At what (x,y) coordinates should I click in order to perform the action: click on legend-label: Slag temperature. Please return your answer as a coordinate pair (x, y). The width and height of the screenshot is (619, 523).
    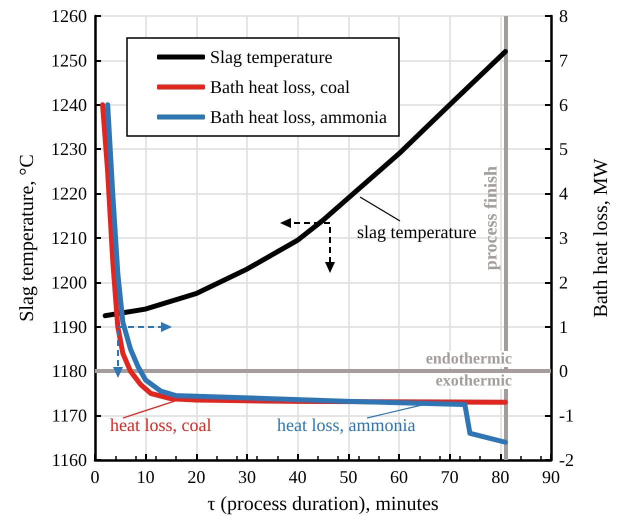
    Looking at the image, I should click on (271, 57).